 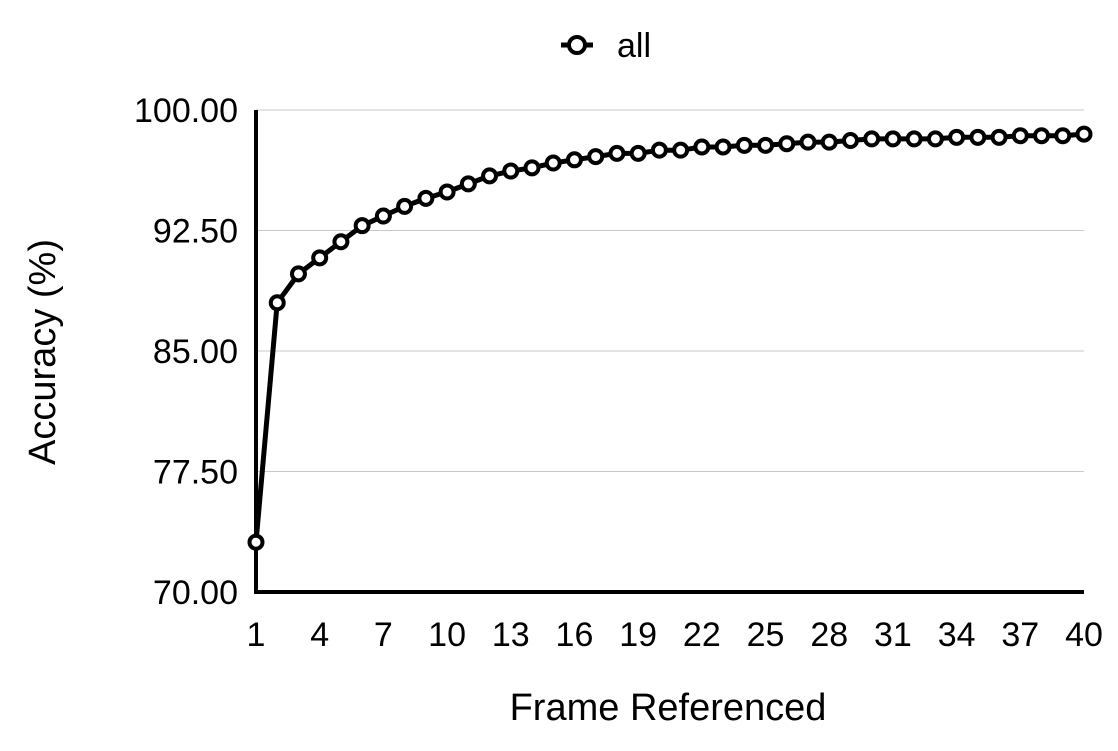 I want to click on x-tick-label: 25, so click(x=766, y=635).